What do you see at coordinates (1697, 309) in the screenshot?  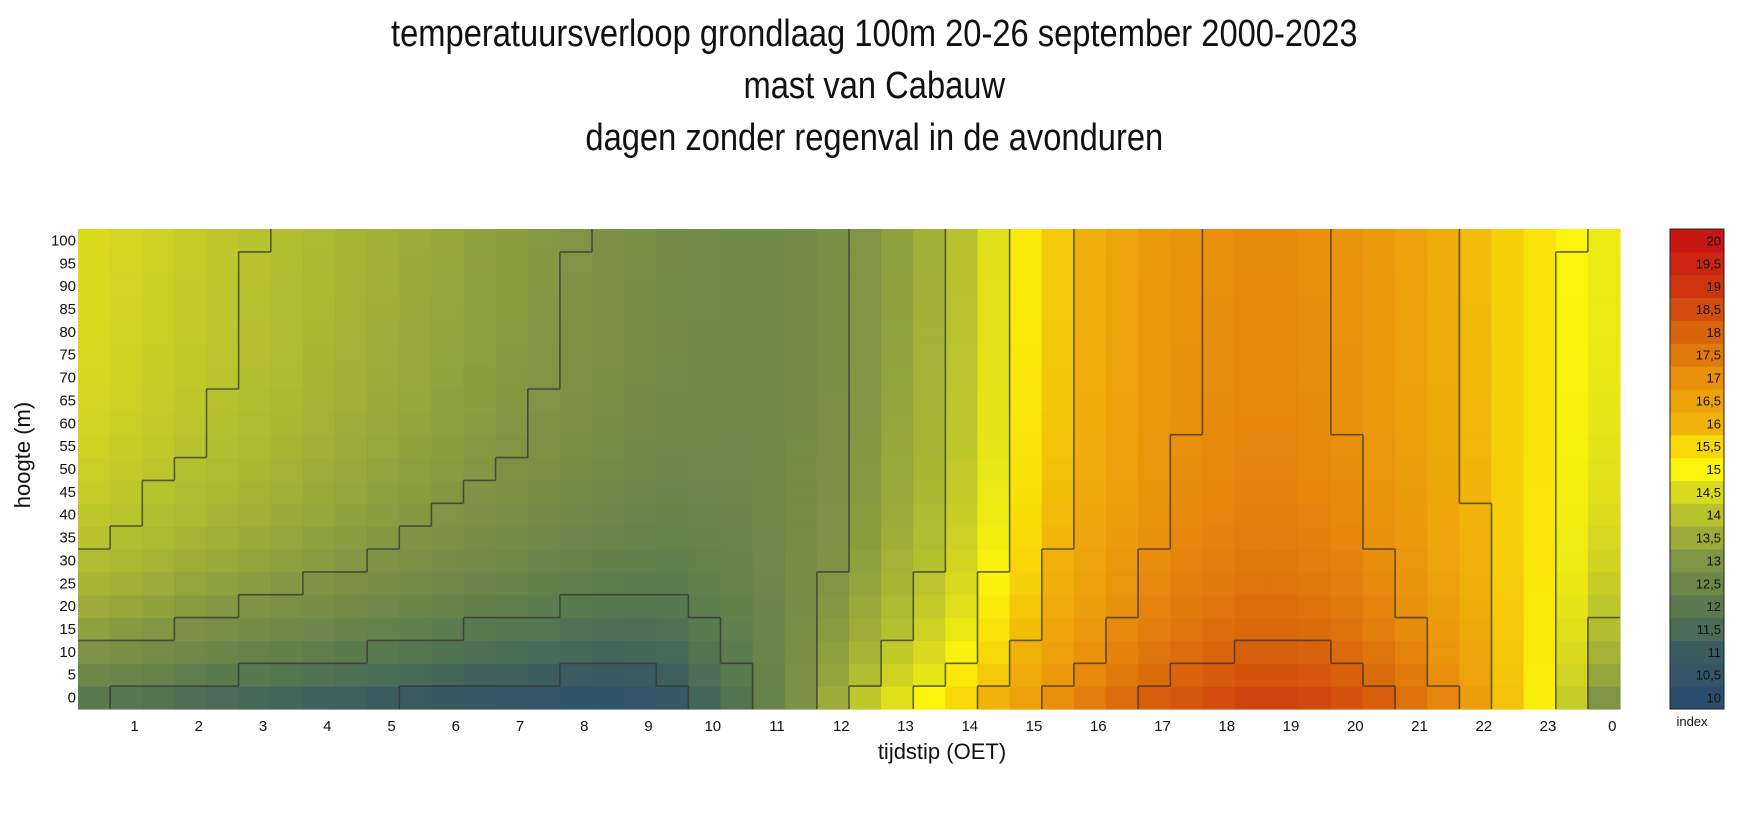 I see `colorbar-swatch` at bounding box center [1697, 309].